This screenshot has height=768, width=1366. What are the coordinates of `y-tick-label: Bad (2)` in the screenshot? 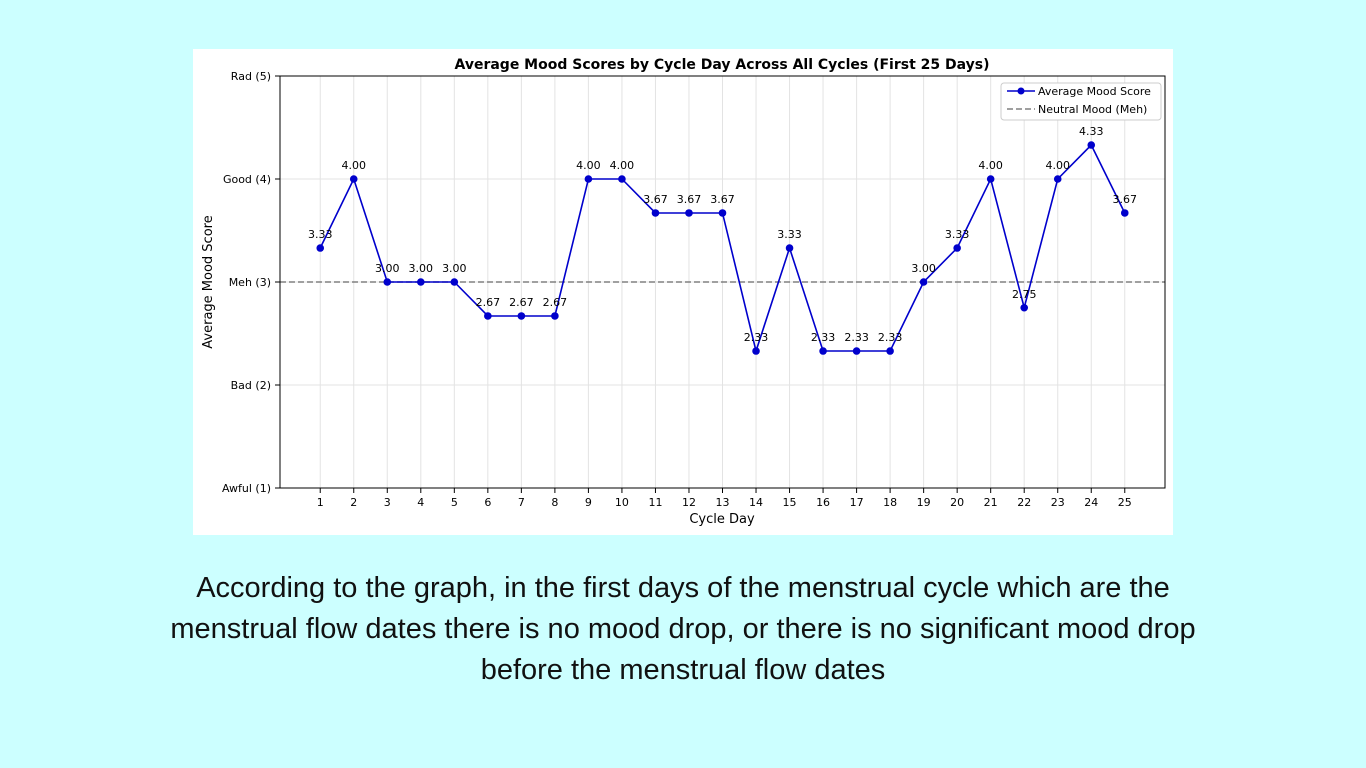 It's located at (251, 385).